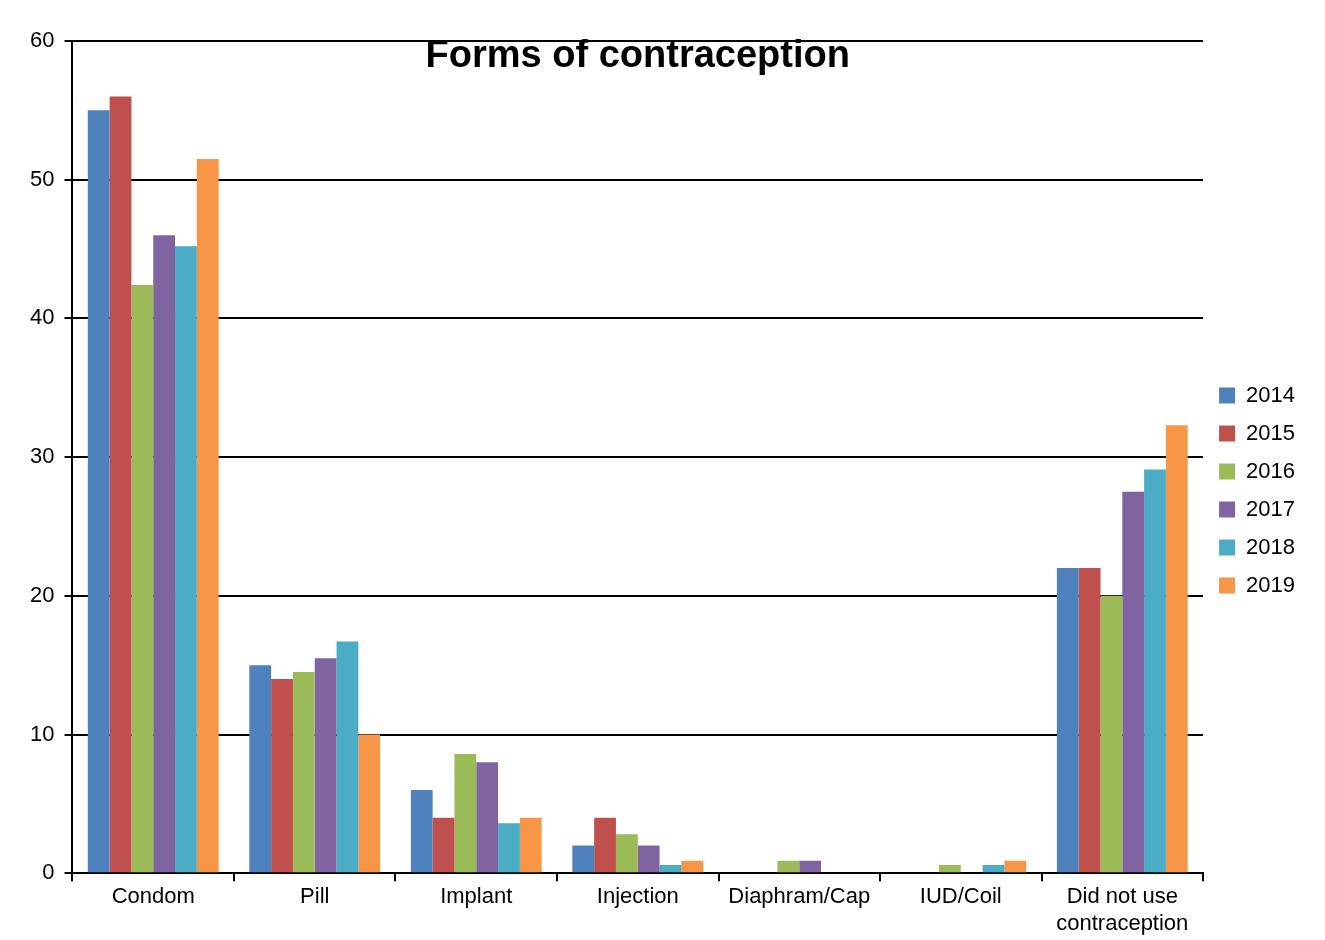 This screenshot has height=940, width=1325. Describe the element at coordinates (1271, 546) in the screenshot. I see `legend-label: 2018` at that location.